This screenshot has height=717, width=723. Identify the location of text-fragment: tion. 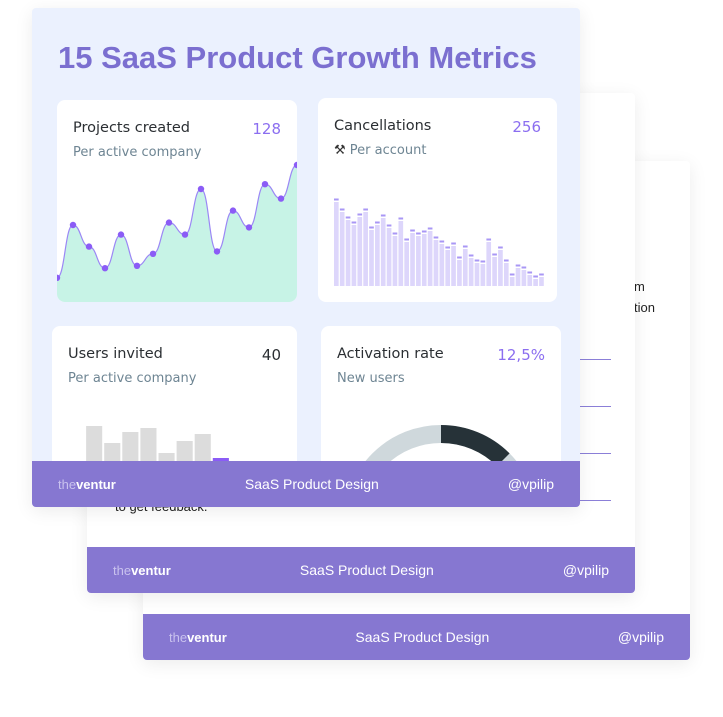
(644, 307).